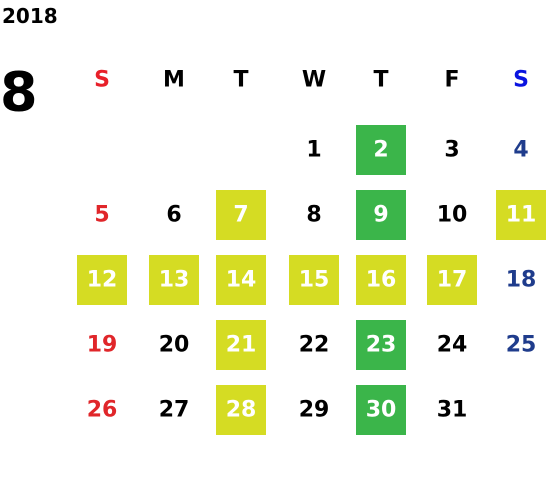 Image resolution: width=548 pixels, height=503 pixels. Describe the element at coordinates (521, 345) in the screenshot. I see `day-number: 25` at that location.